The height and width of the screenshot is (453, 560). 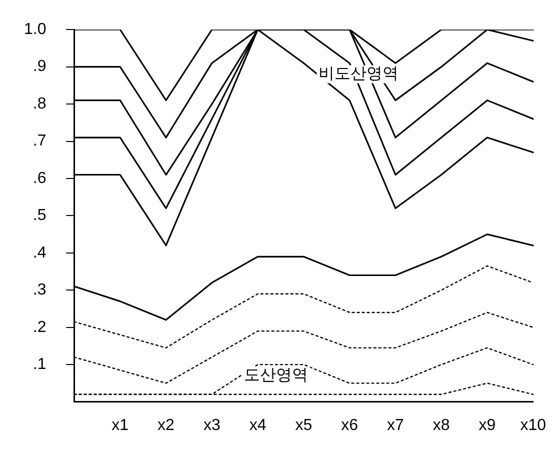 I want to click on x-tick-label: x10, so click(x=533, y=425).